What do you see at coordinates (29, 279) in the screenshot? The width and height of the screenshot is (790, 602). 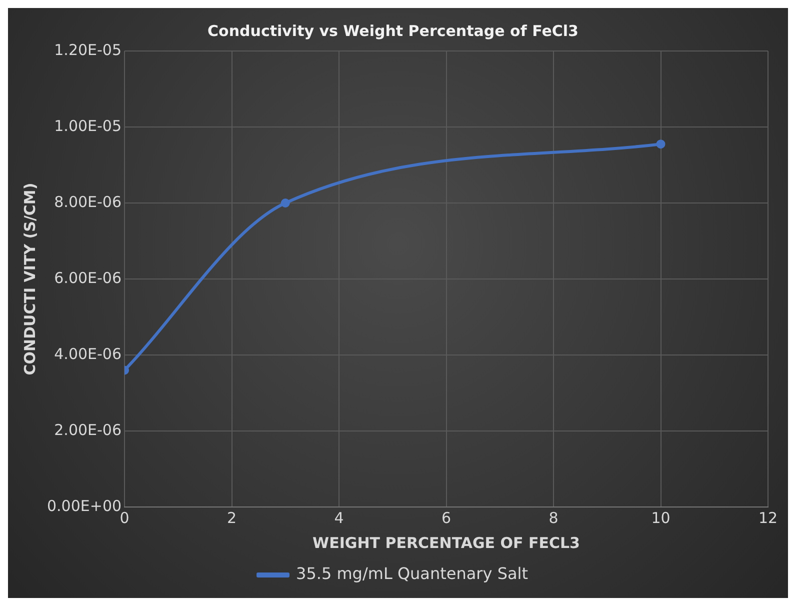 I see `y-axis-title: CONDUCTI VITY (S/CM)` at bounding box center [29, 279].